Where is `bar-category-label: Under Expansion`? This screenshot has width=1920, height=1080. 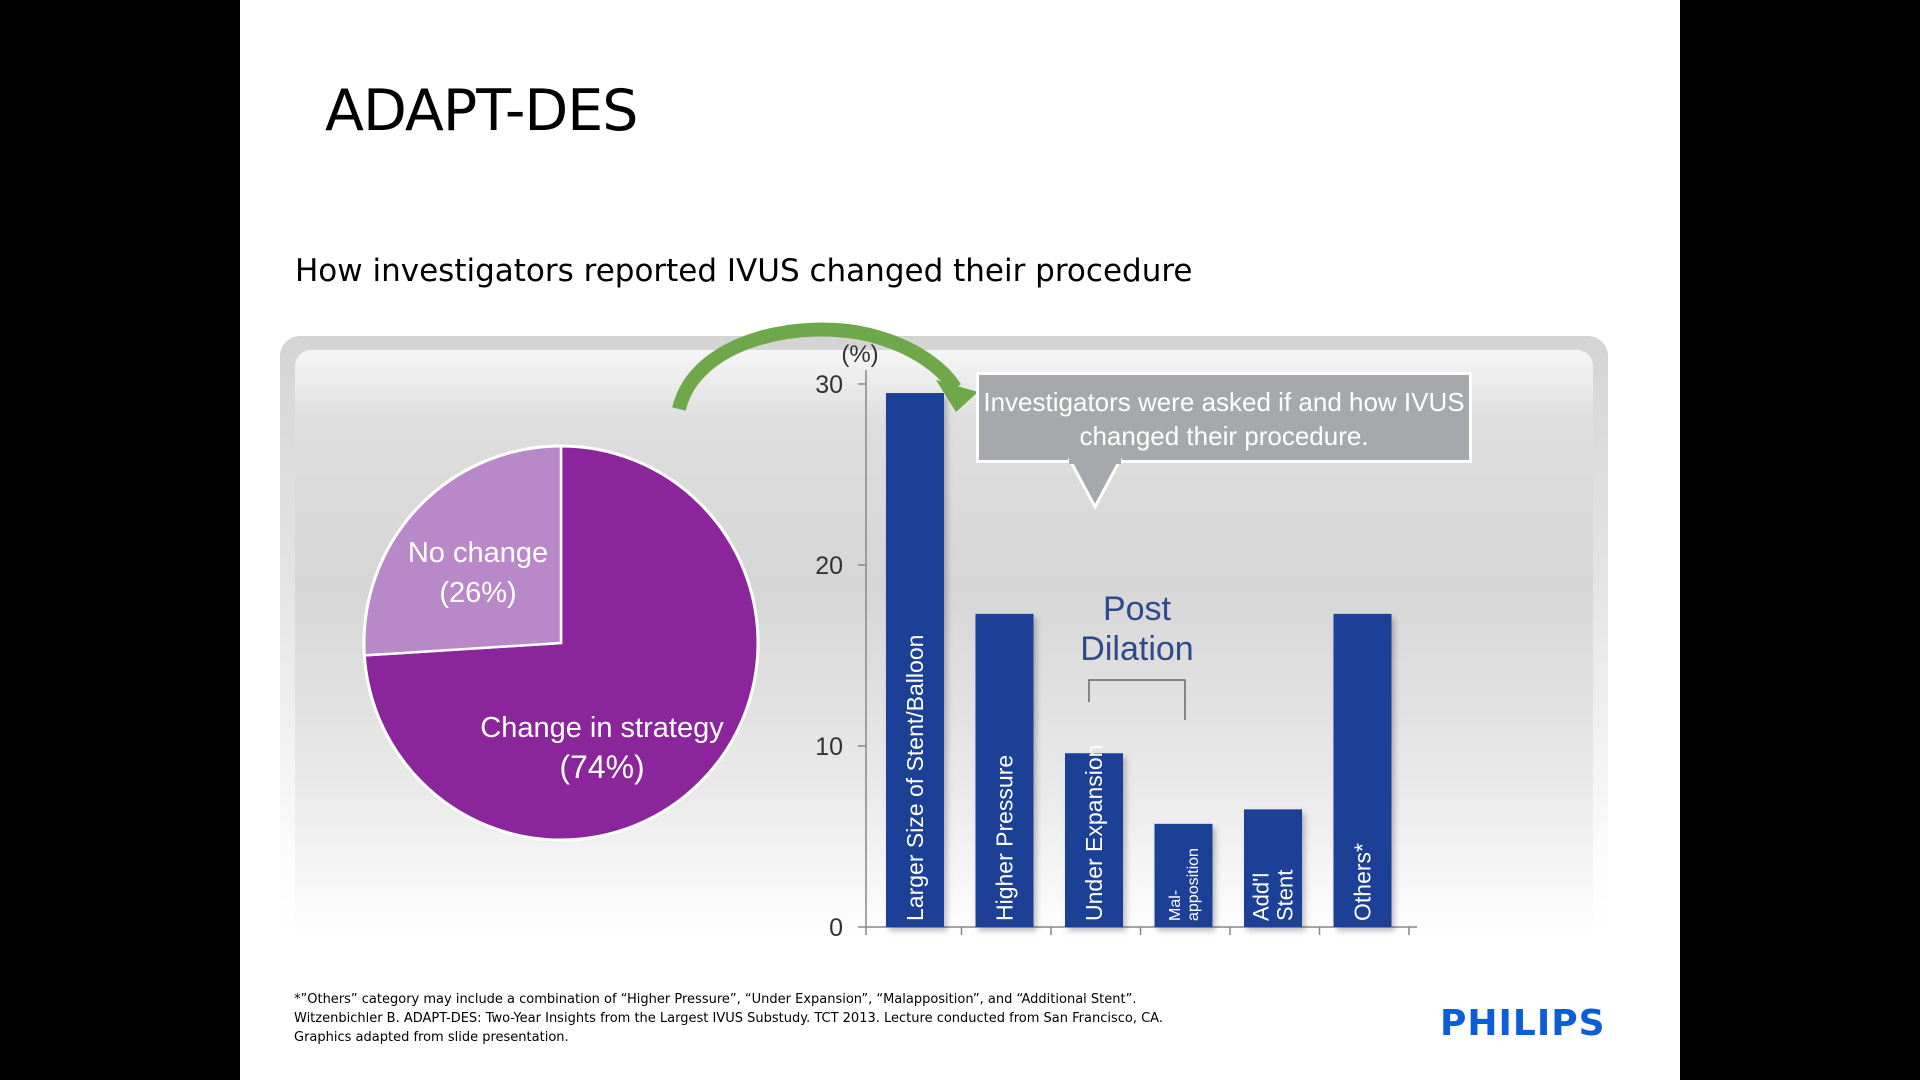 bar-category-label: Under Expansion is located at coordinates (1094, 833).